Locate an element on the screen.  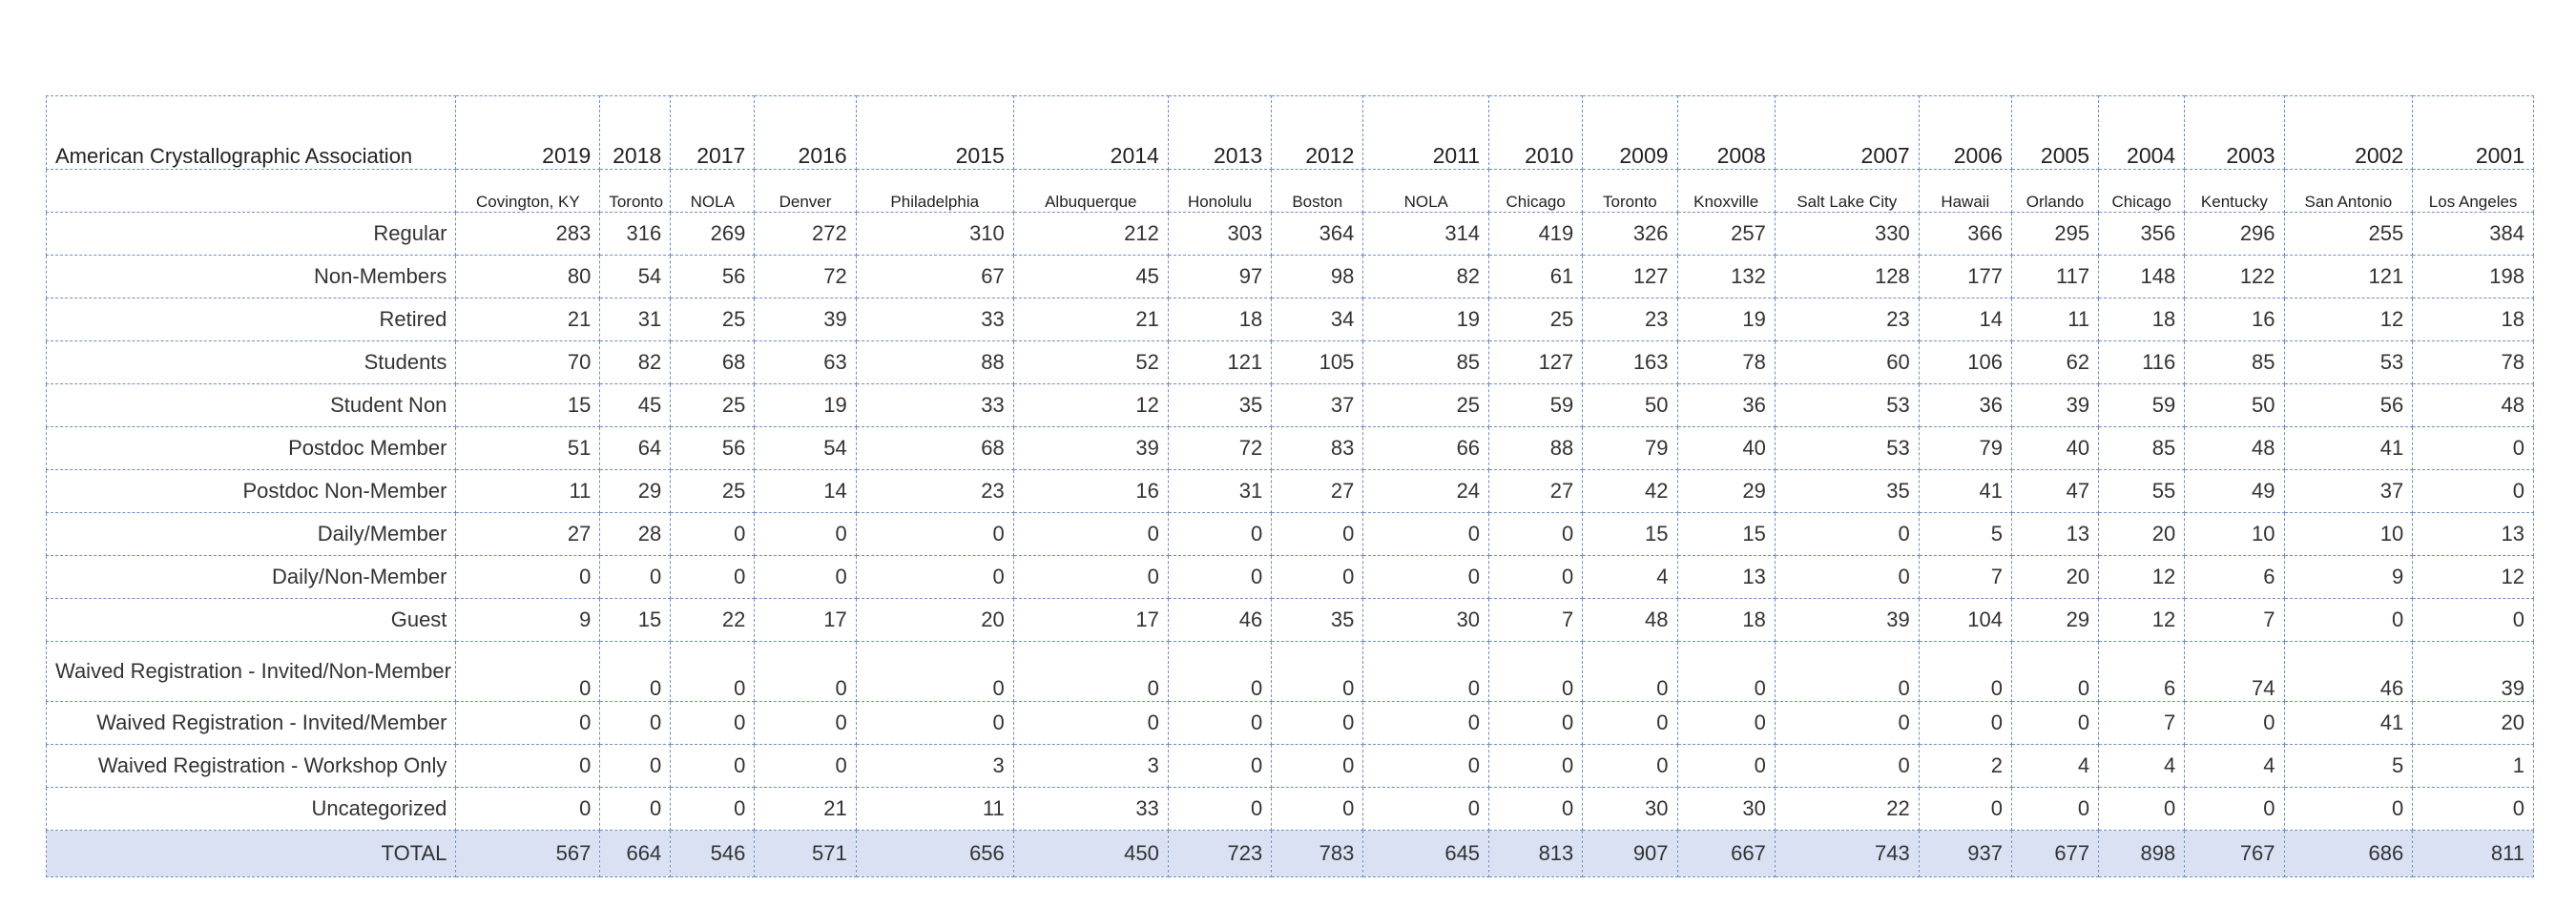
row-label: Waived Registration - Workshop Only is located at coordinates (251, 766).